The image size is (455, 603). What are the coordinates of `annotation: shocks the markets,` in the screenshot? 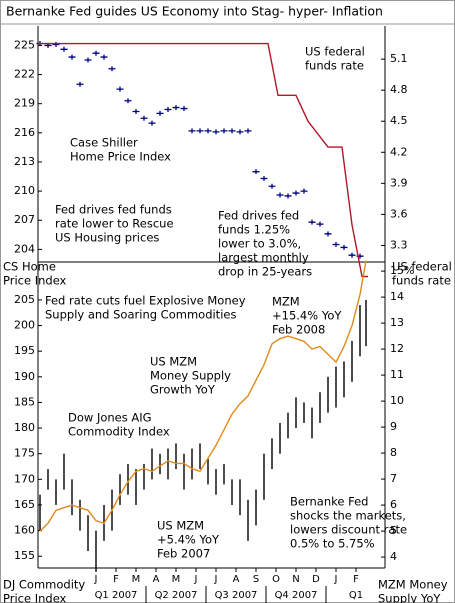 It's located at (348, 516).